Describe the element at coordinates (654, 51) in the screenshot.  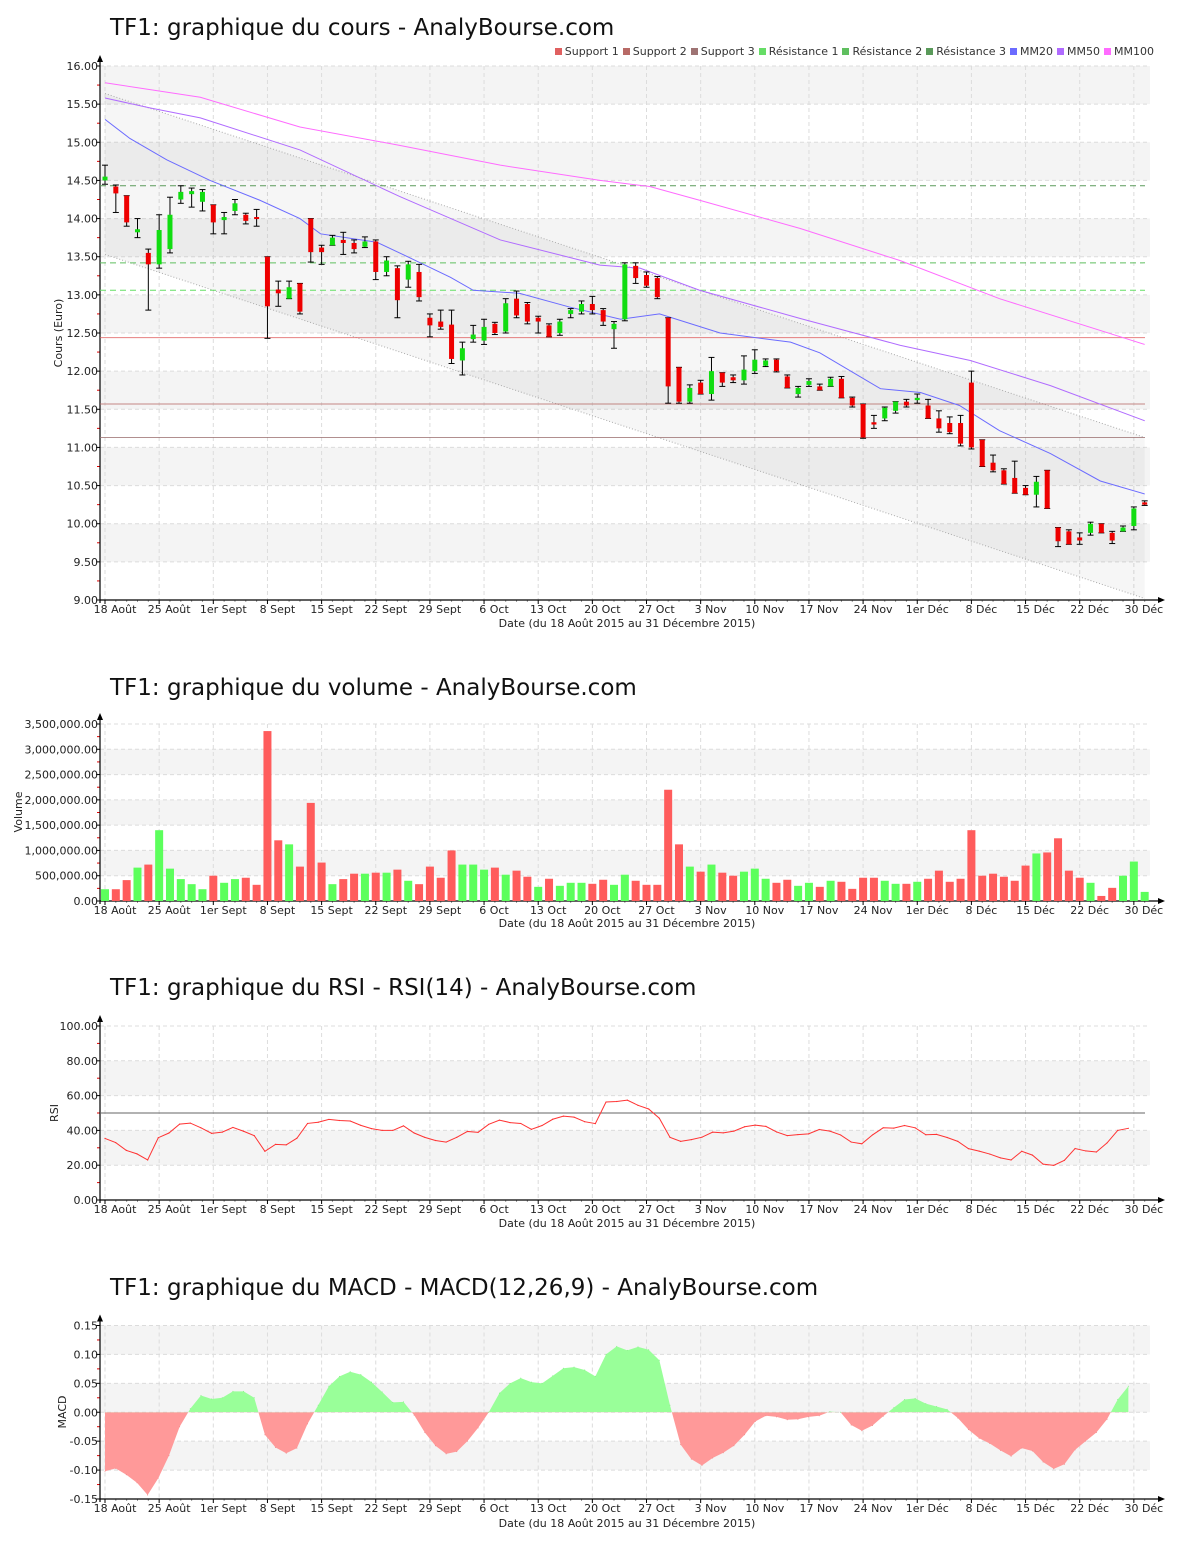
I see `legend-item: Support 2` at that location.